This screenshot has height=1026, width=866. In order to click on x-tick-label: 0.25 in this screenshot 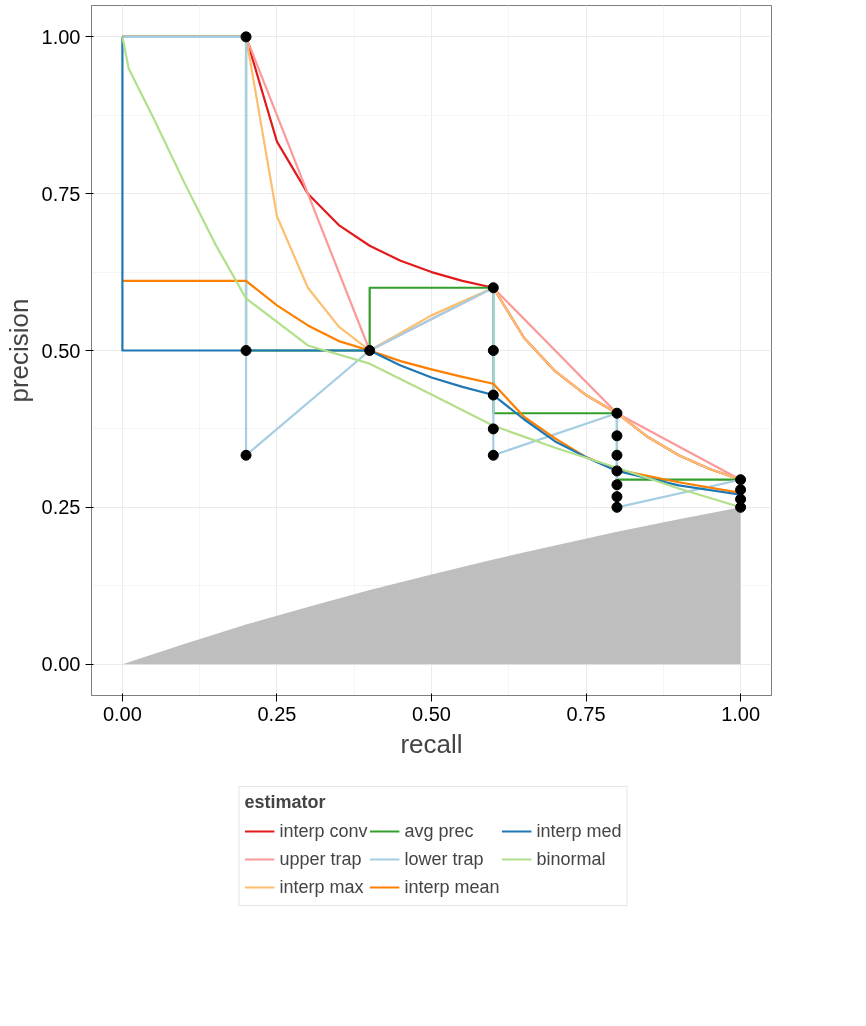, I will do `click(277, 713)`.